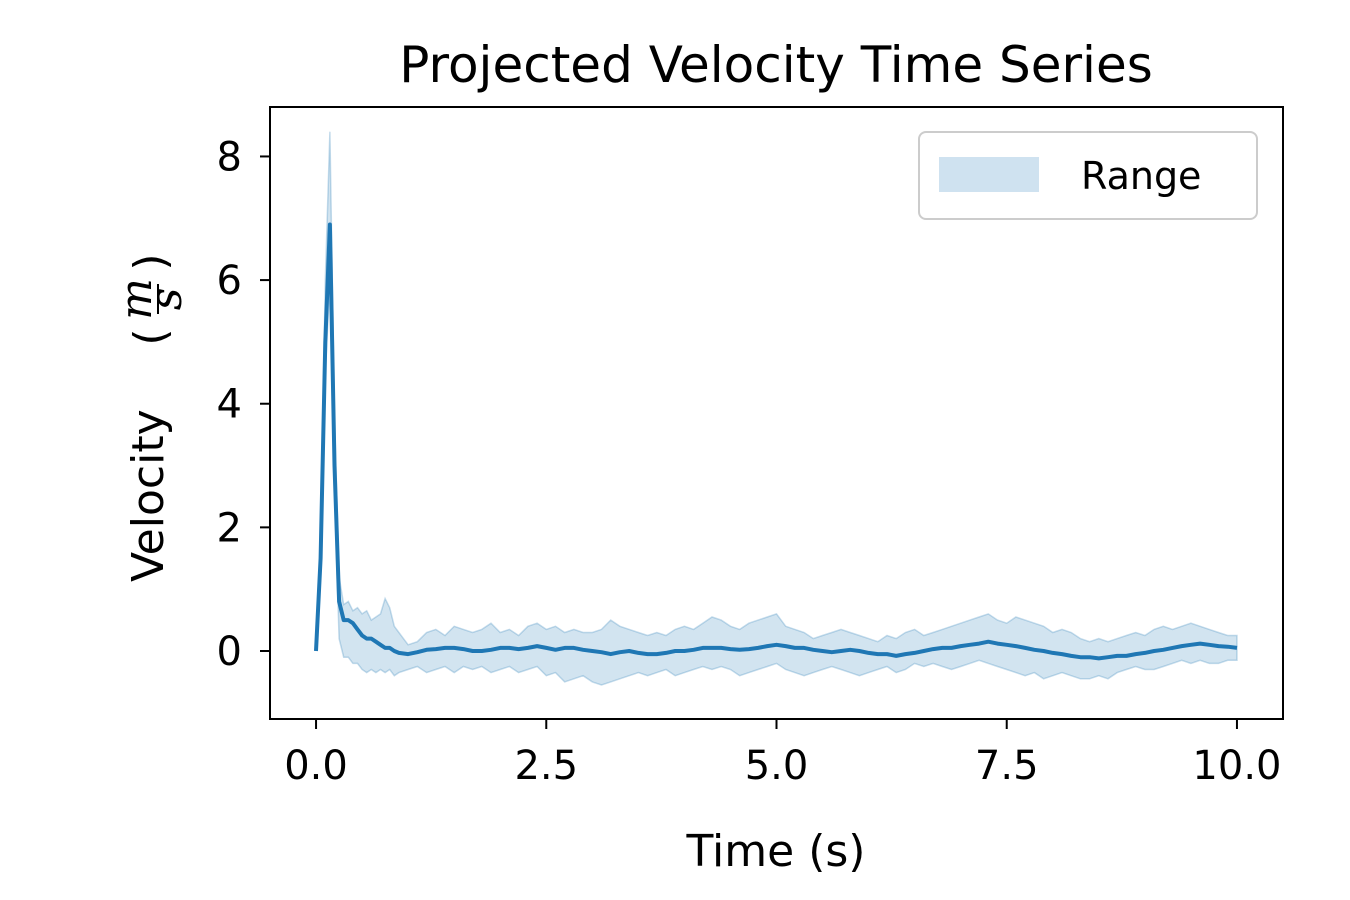  What do you see at coordinates (229, 281) in the screenshot?
I see `y-tick-label: 6` at bounding box center [229, 281].